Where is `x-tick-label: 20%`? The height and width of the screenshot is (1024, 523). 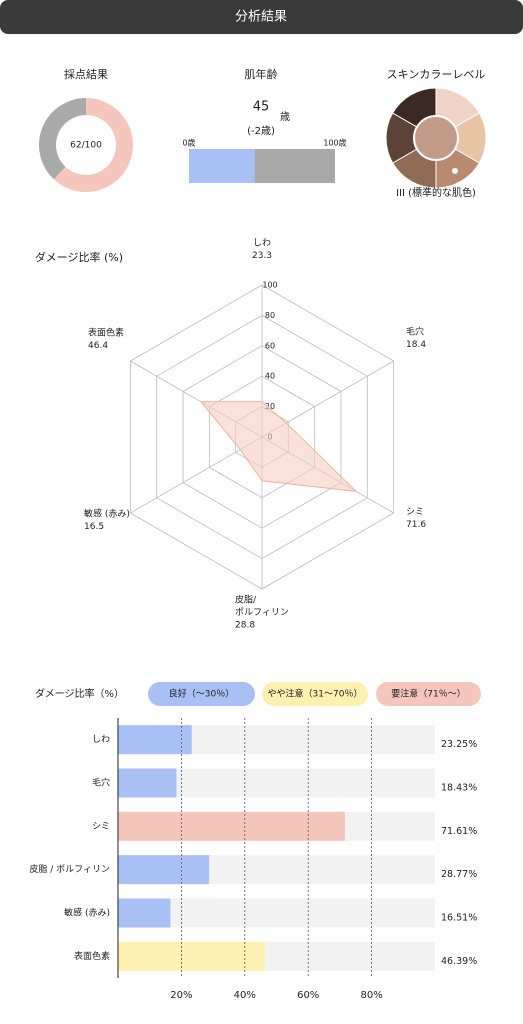
x-tick-label: 20% is located at coordinates (181, 995).